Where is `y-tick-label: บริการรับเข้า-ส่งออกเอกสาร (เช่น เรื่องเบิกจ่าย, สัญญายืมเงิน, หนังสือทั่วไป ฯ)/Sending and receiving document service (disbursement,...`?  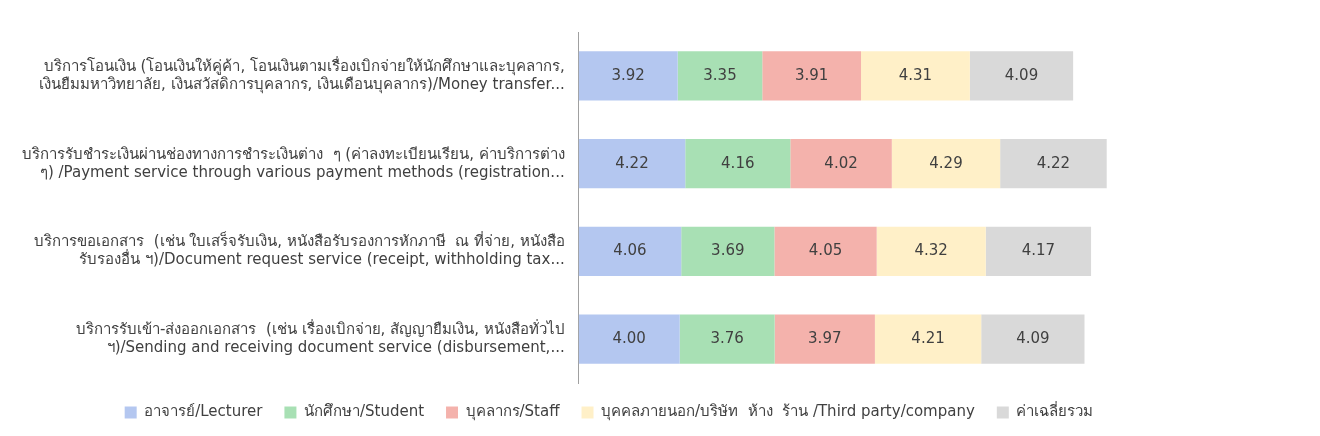 y-tick-label: บริการรับเข้า-ส่งออกเอกสาร (เช่น เรื่องเบิกจ่าย, สัญญายืมเงิน, หนังสือทั่วไป ฯ)/Sending and receiving document service (disbursement,... is located at coordinates (320, 337).